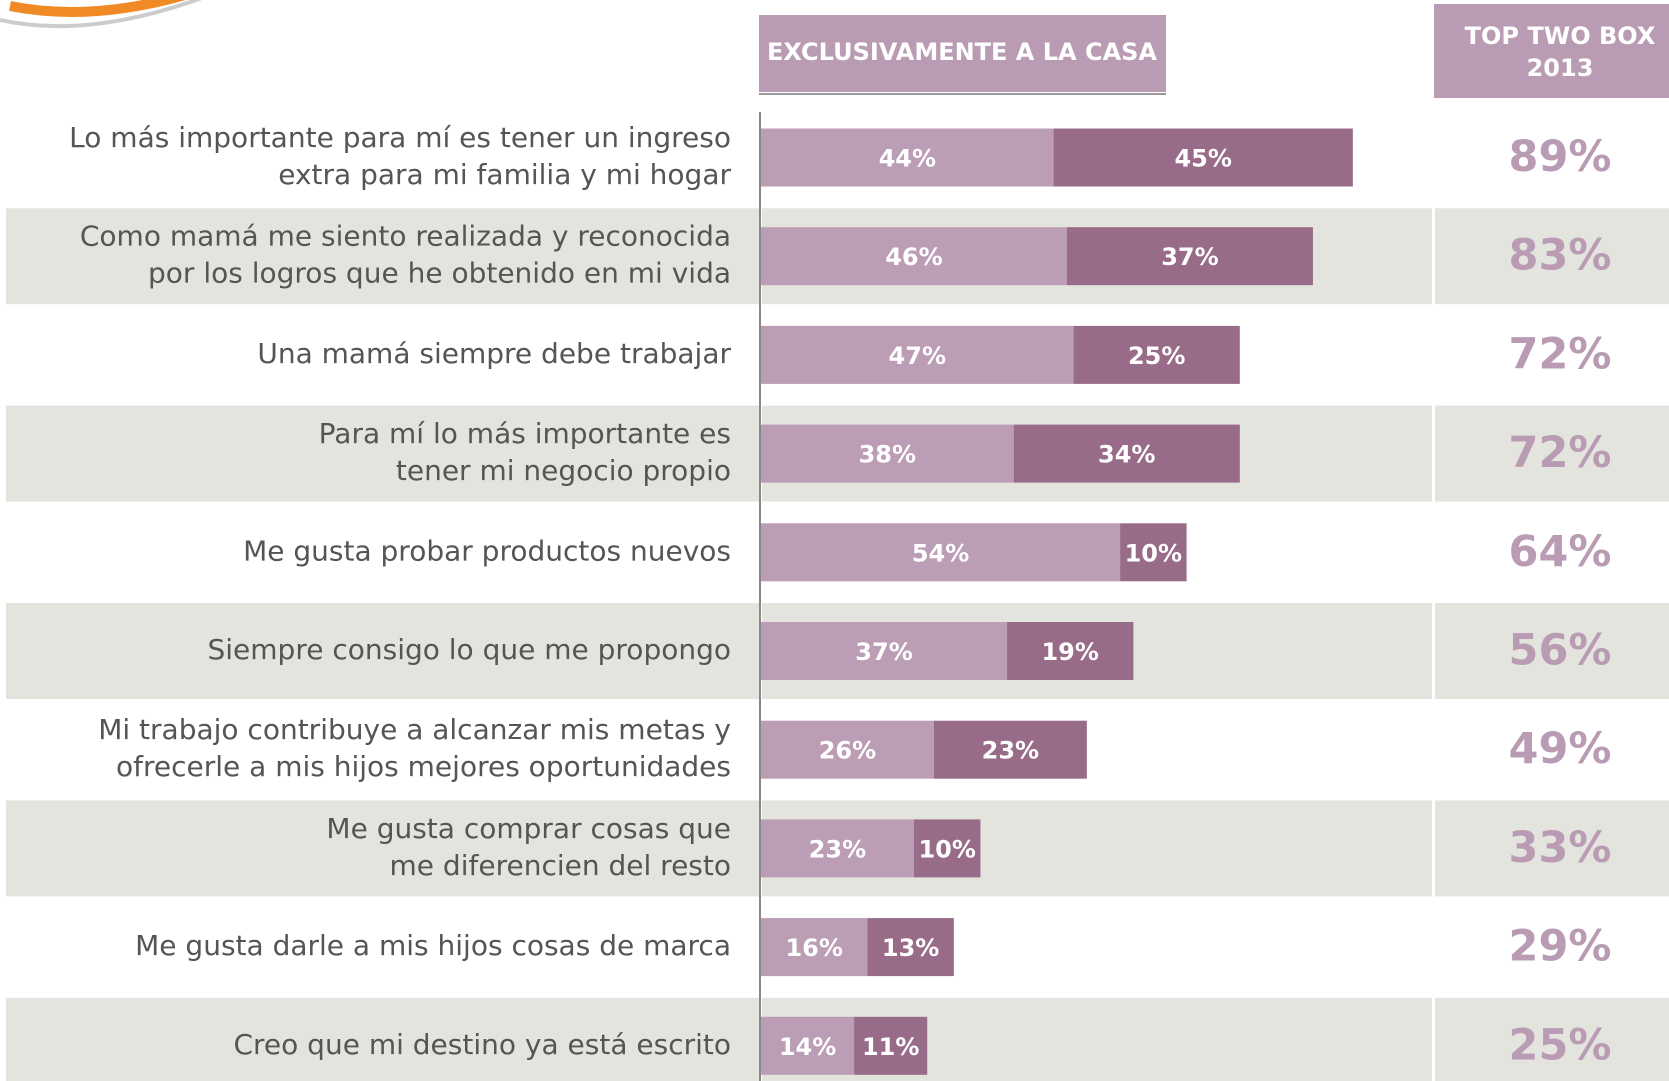 This screenshot has height=1081, width=1669. I want to click on data-label: 47%, so click(917, 356).